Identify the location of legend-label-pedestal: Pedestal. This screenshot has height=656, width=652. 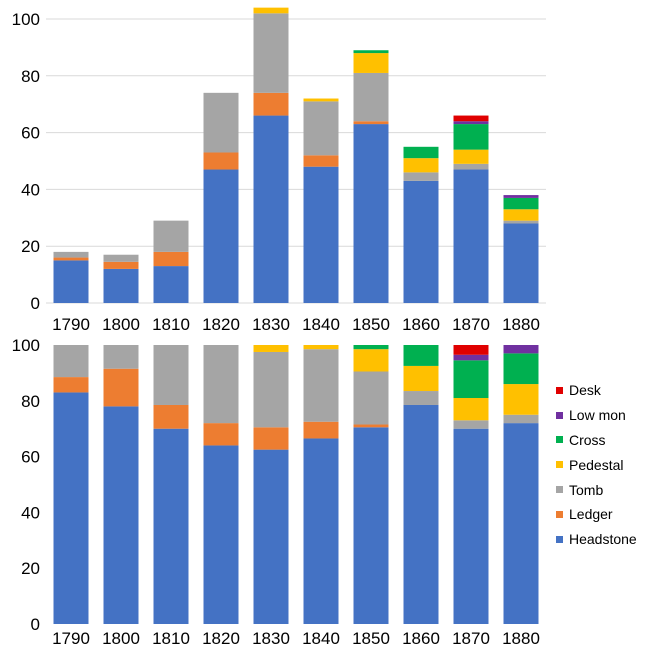
(596, 464).